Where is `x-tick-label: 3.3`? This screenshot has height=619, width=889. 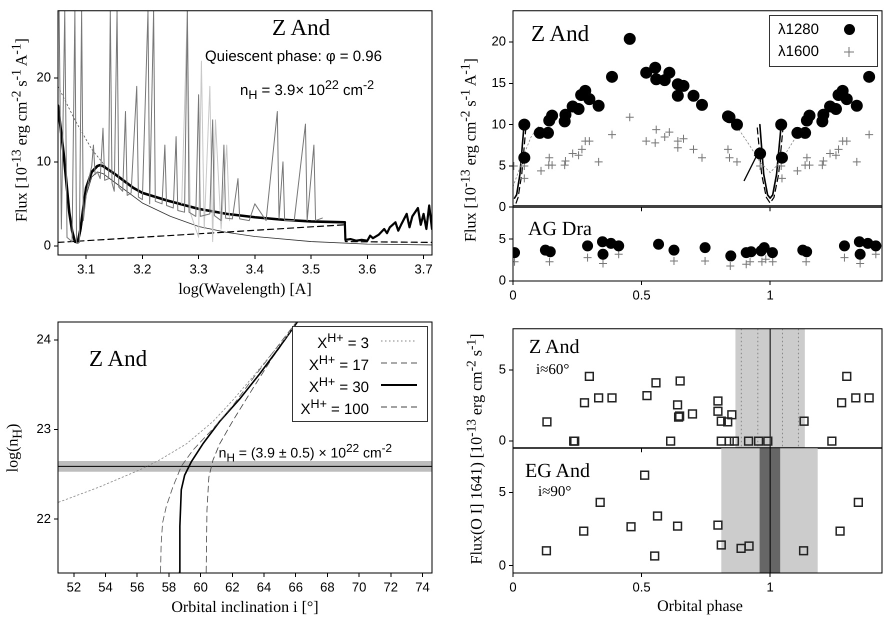 x-tick-label: 3.3 is located at coordinates (199, 268).